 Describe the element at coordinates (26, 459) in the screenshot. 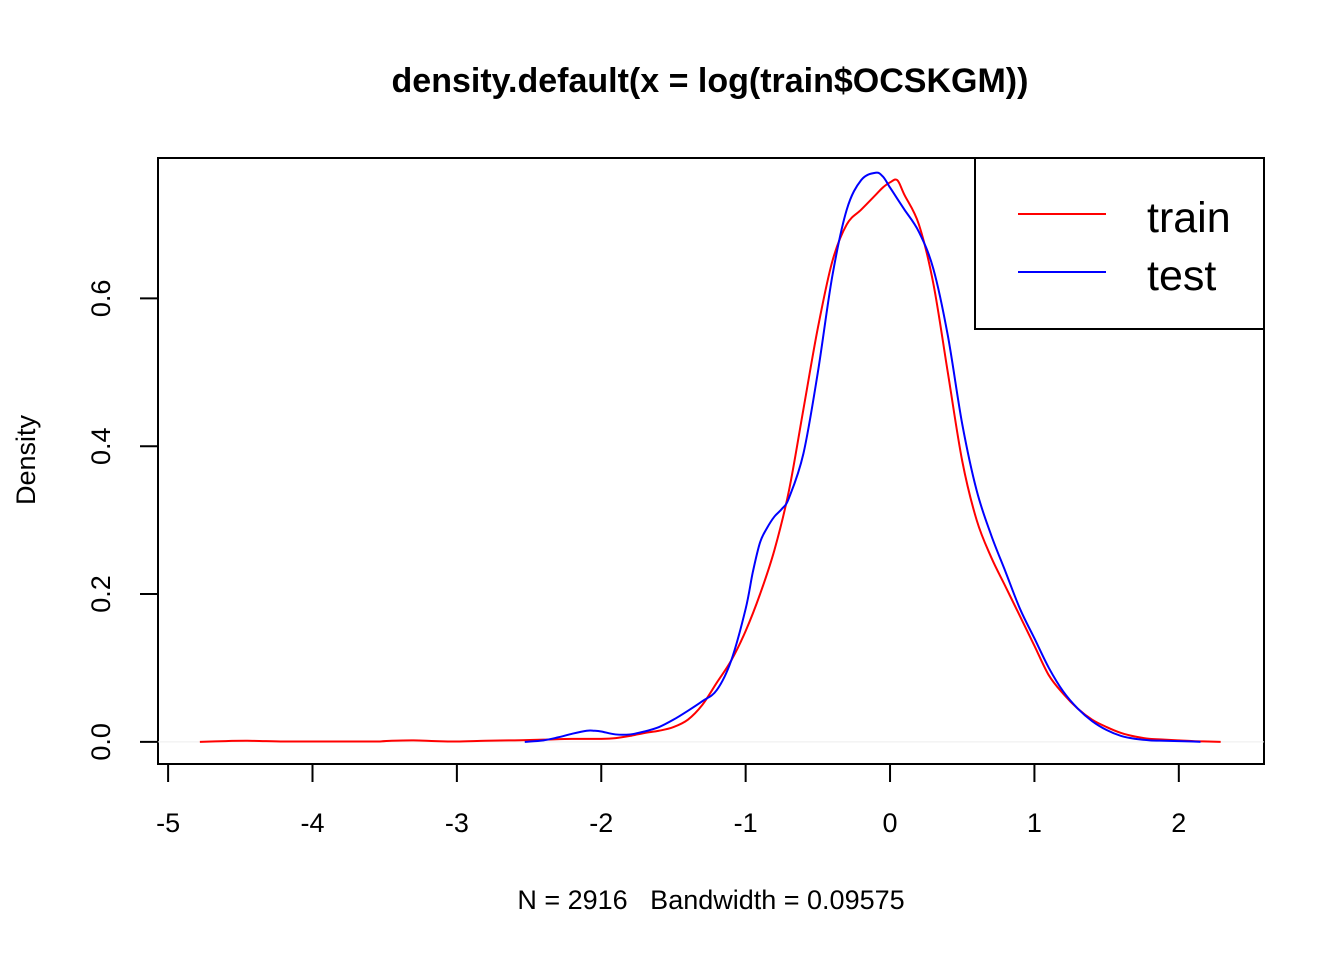

I see `y-axis-label: Density` at that location.